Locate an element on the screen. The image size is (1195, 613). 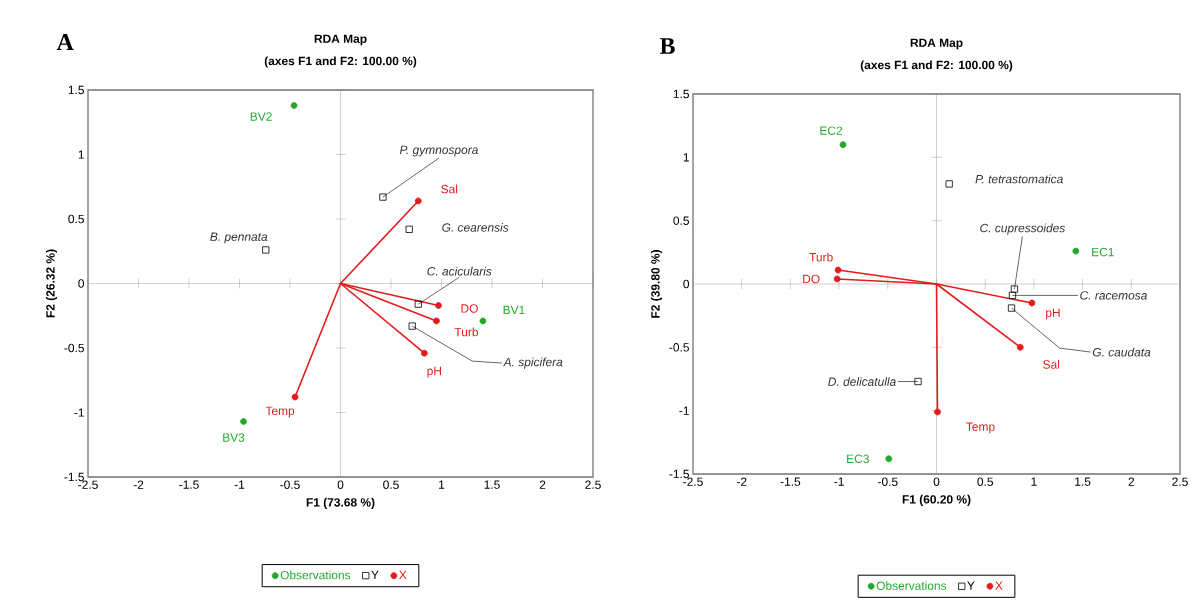
x-axis-title: F1 (60.20 %) is located at coordinates (936, 500).